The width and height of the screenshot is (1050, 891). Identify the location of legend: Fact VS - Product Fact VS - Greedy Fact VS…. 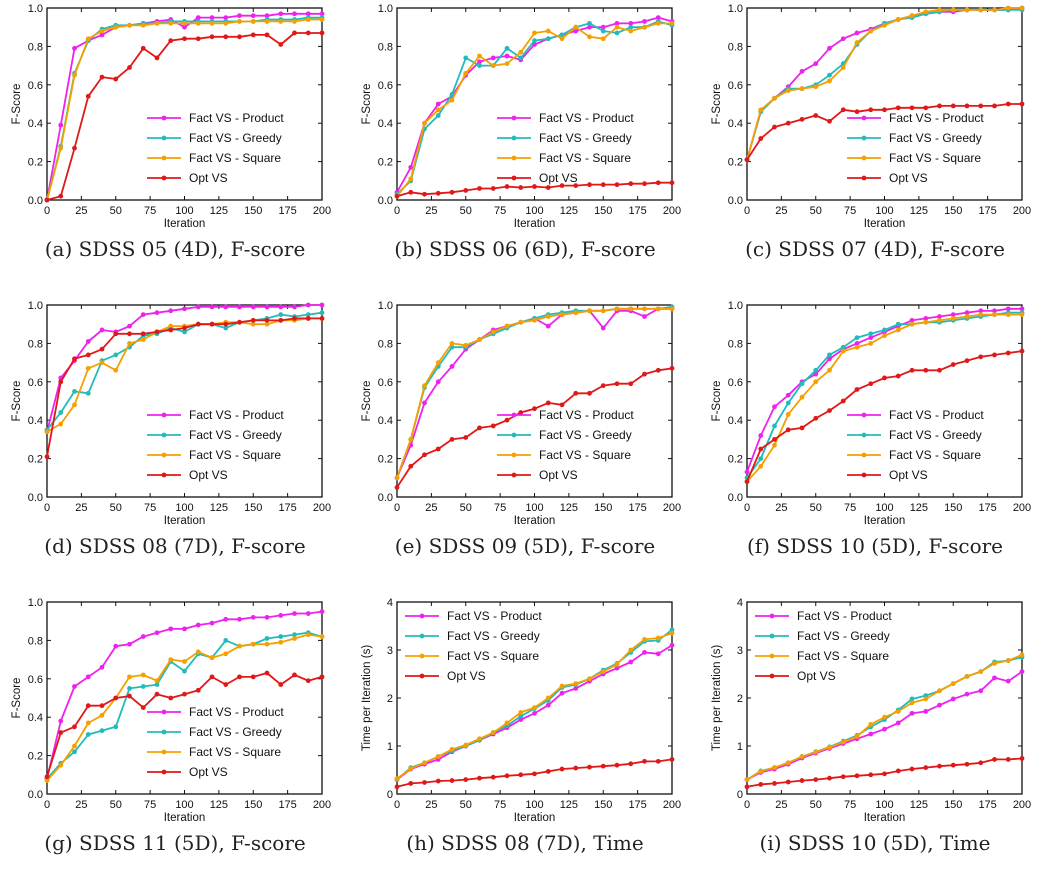
(215, 445).